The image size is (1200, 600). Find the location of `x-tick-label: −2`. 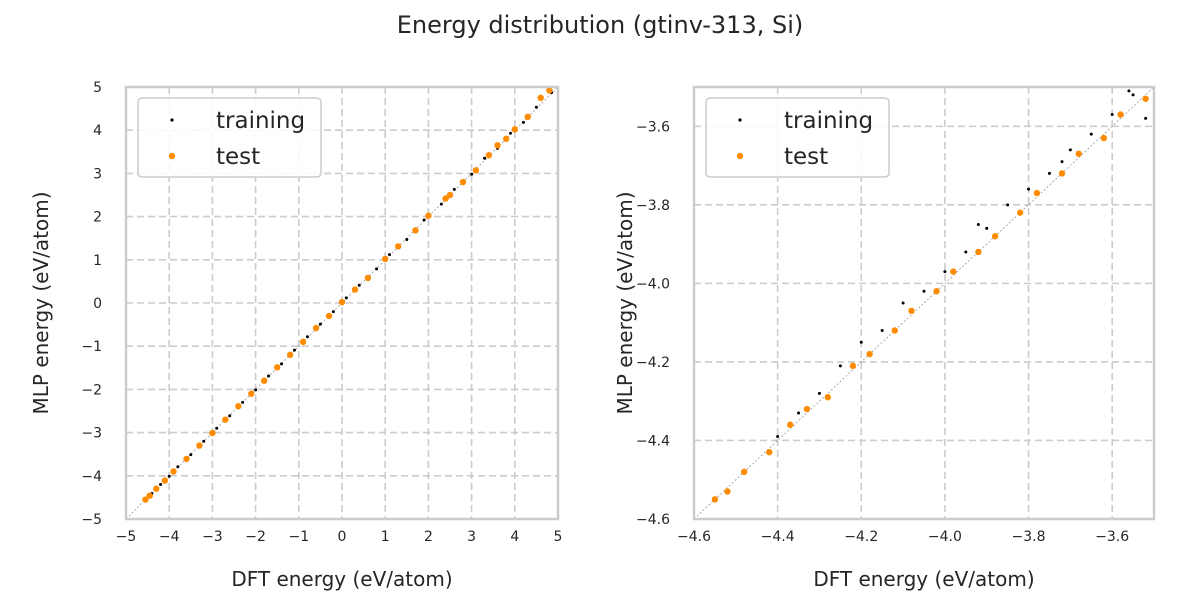

x-tick-label: −2 is located at coordinates (255, 537).